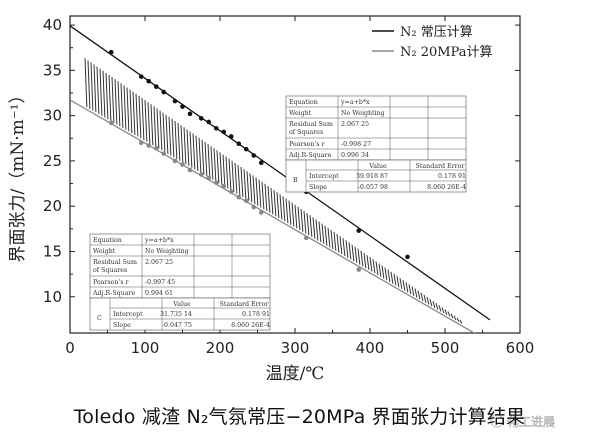 This screenshot has width=599, height=437. What do you see at coordinates (376, 128) in the screenshot?
I see `table-top-frame` at bounding box center [376, 128].